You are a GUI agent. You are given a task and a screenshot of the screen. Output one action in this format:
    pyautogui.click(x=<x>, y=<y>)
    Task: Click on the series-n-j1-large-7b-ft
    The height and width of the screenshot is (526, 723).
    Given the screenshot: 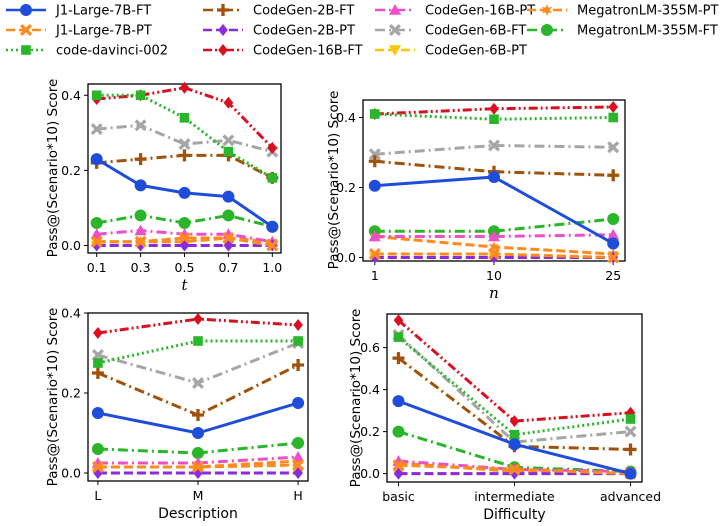 What is the action you would take?
    pyautogui.click(x=494, y=210)
    